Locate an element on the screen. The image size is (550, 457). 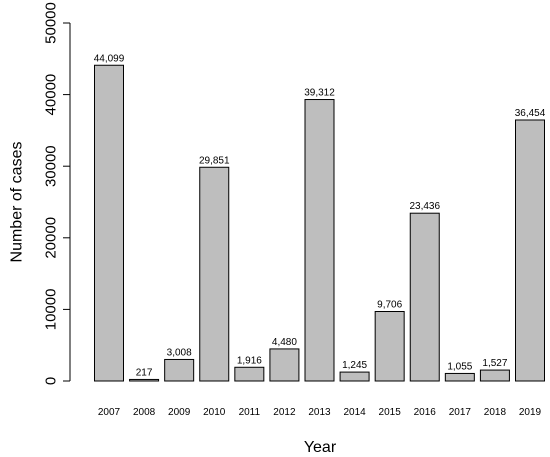
x-tick-label-2008: 2008 is located at coordinates (144, 412).